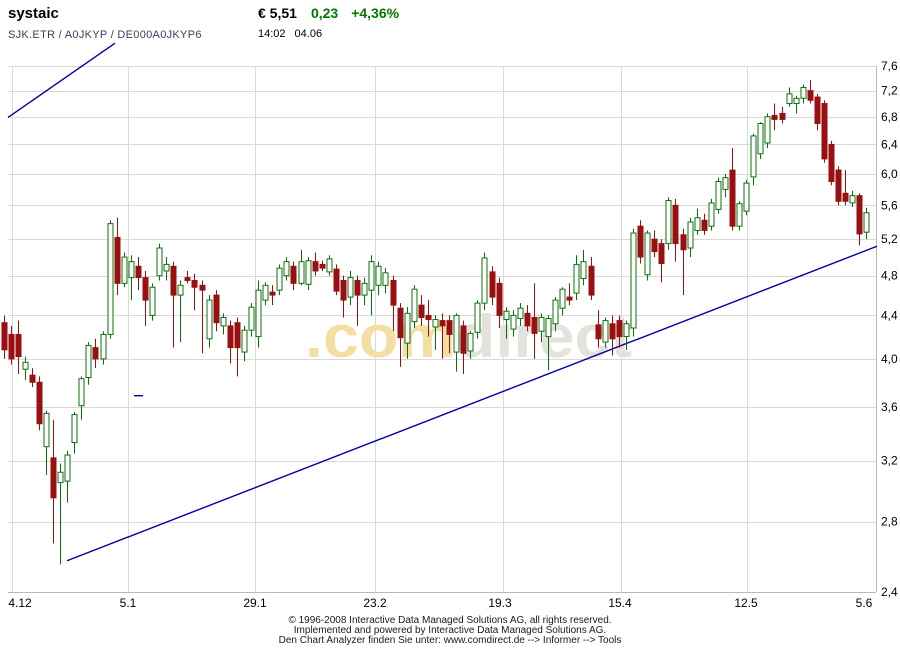  I want to click on last-price: € 5,51, so click(277, 13).